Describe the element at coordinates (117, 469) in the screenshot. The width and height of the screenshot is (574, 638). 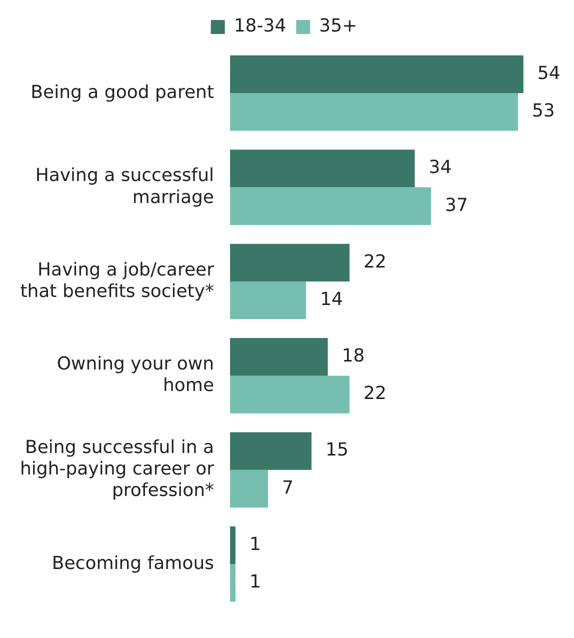
I see `y-tick-label: Being successful in a high-paying career or profession*` at that location.